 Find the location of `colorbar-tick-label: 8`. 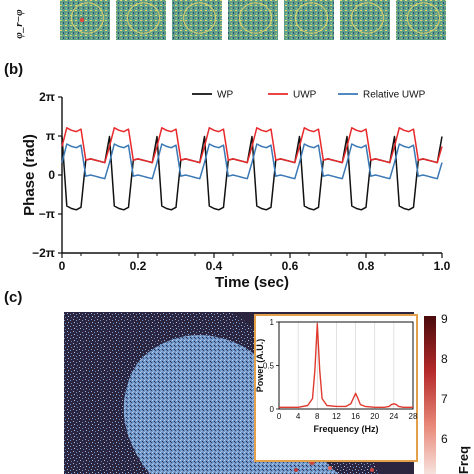

colorbar-tick-label: 8 is located at coordinates (444, 359).